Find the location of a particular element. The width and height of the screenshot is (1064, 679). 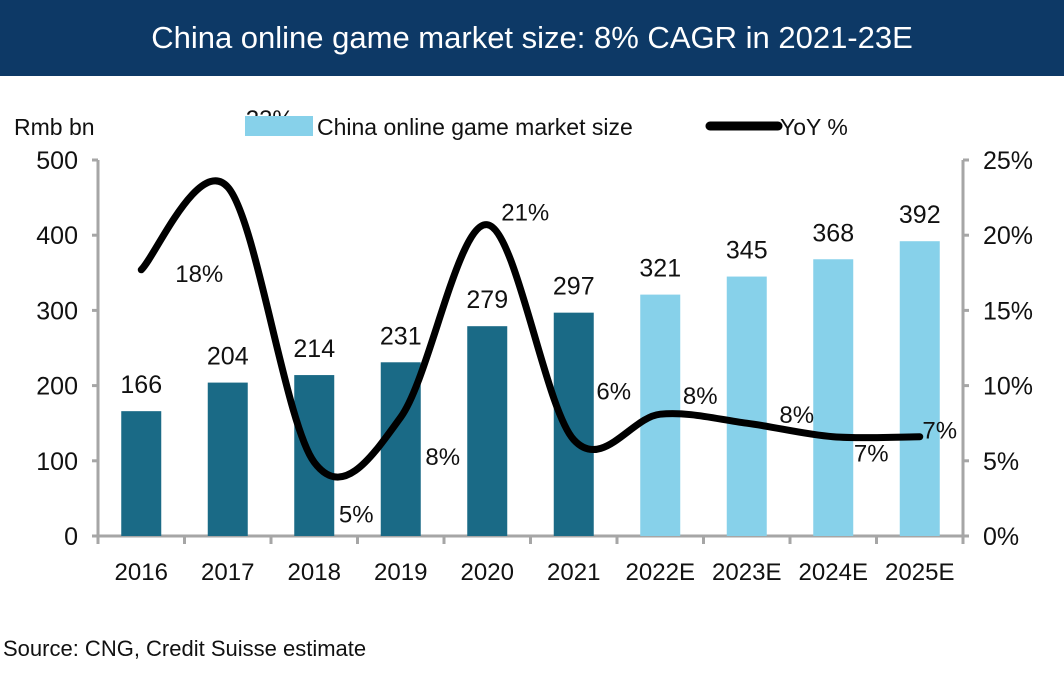

y2-tick-label: 15% is located at coordinates (1008, 311).